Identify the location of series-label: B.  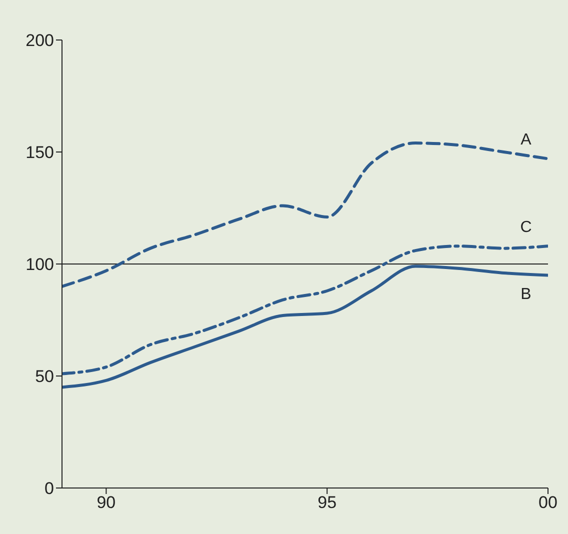
(526, 295).